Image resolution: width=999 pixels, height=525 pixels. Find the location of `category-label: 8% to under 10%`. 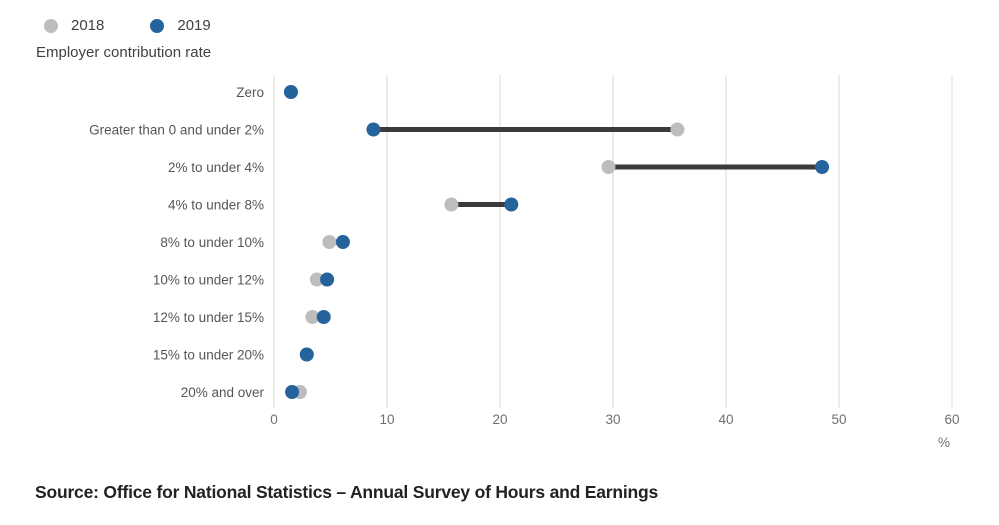

category-label: 8% to under 10% is located at coordinates (212, 242).